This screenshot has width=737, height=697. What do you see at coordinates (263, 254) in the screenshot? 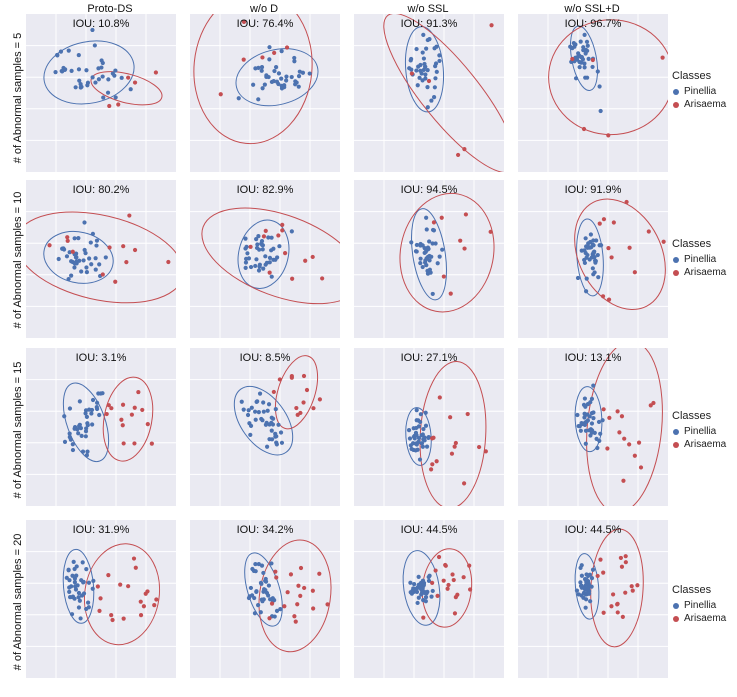
I see `pinellia-confidence-ellipse` at bounding box center [263, 254].